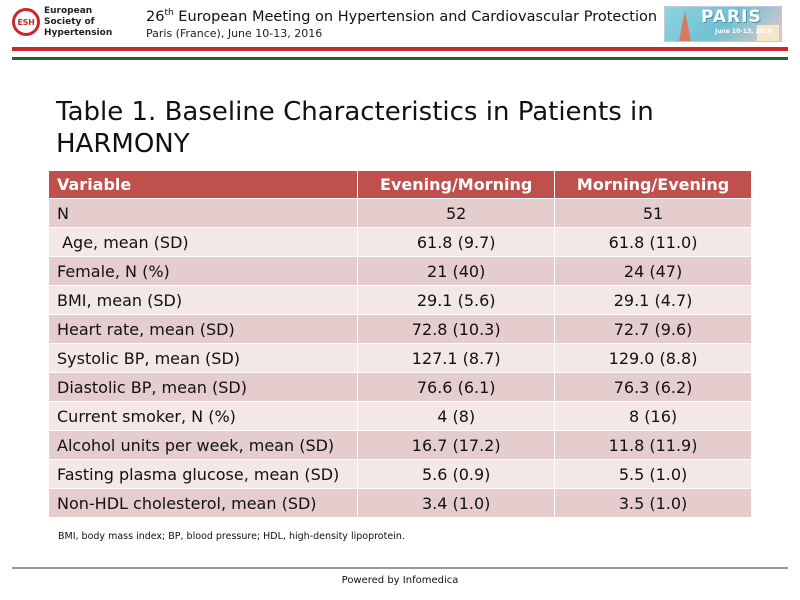 The image size is (800, 600). What do you see at coordinates (456, 300) in the screenshot?
I see `row-evening-morning-value: 29.1 (5.6)` at bounding box center [456, 300].